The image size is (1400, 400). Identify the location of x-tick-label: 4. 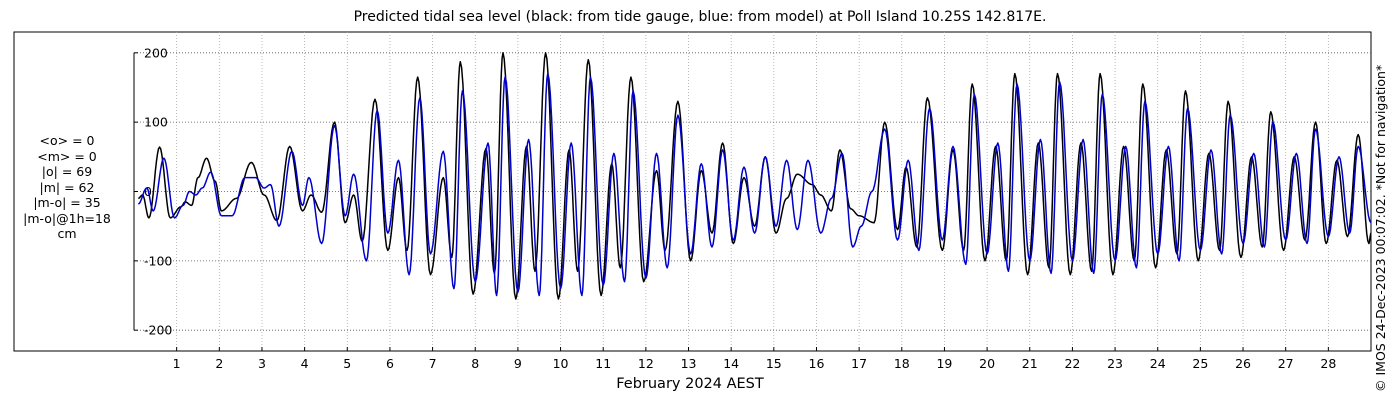
(305, 363).